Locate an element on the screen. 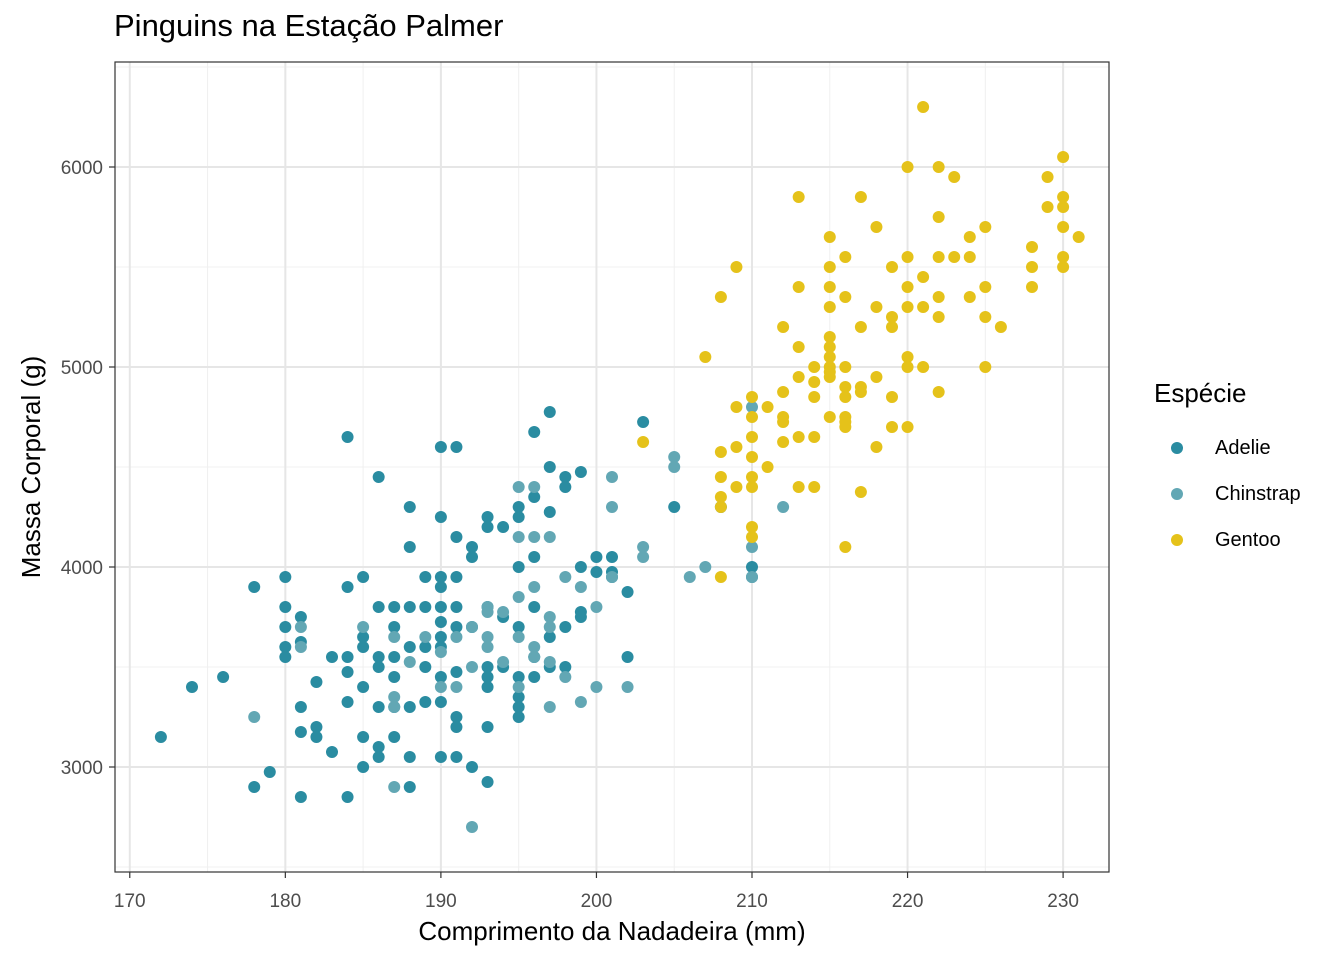 The height and width of the screenshot is (960, 1344). legend-marker is located at coordinates (1177, 494).